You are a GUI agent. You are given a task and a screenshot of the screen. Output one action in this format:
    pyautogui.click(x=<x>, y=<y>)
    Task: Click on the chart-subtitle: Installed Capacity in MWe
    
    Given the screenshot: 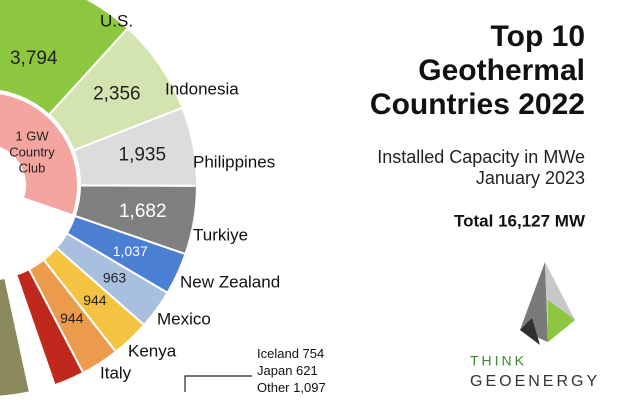 What is the action you would take?
    pyautogui.click(x=481, y=157)
    